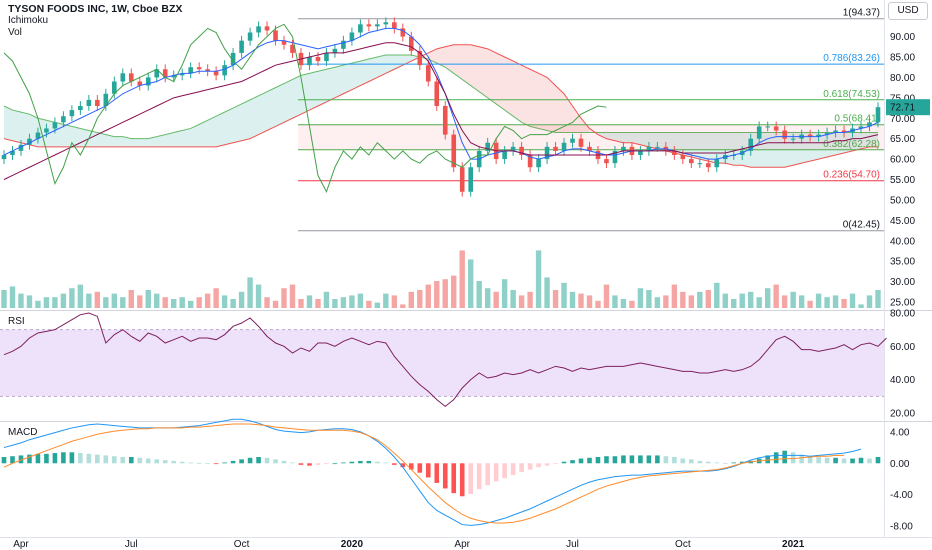 This screenshot has width=932, height=550. Describe the element at coordinates (901, 495) in the screenshot. I see `macd-axis-tick: -4.00` at that location.